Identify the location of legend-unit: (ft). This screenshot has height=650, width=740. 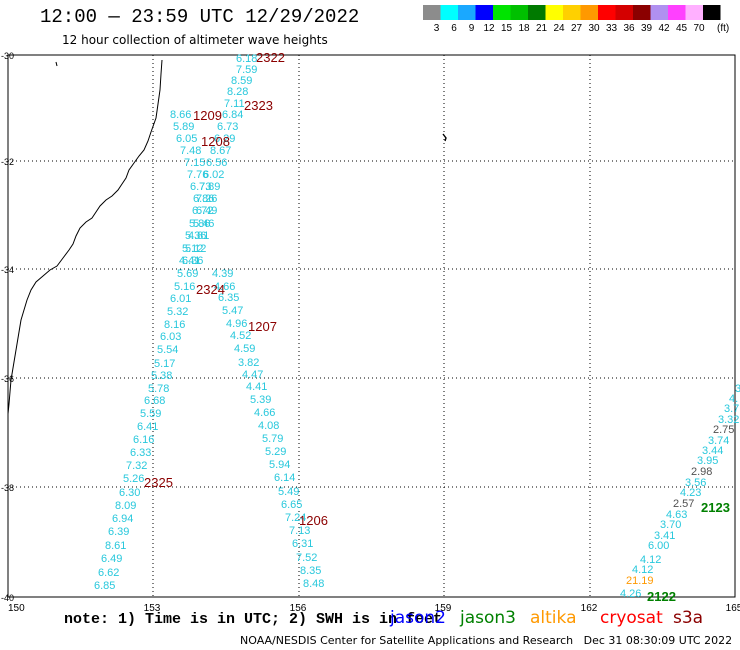
(723, 28).